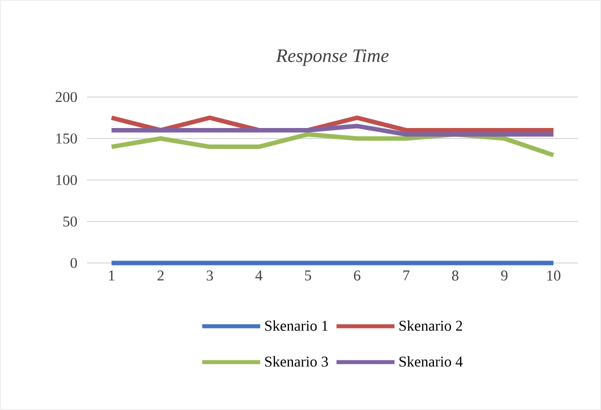 The width and height of the screenshot is (601, 410). I want to click on x-tick-label: 2, so click(161, 275).